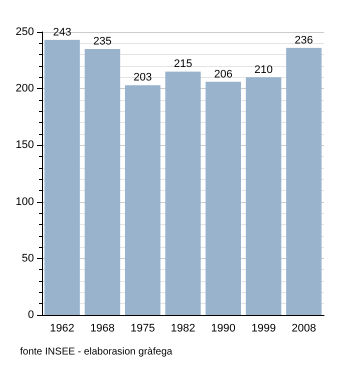 Image resolution: width=350 pixels, height=373 pixels. What do you see at coordinates (102, 328) in the screenshot?
I see `x-tick-label: 1968` at bounding box center [102, 328].